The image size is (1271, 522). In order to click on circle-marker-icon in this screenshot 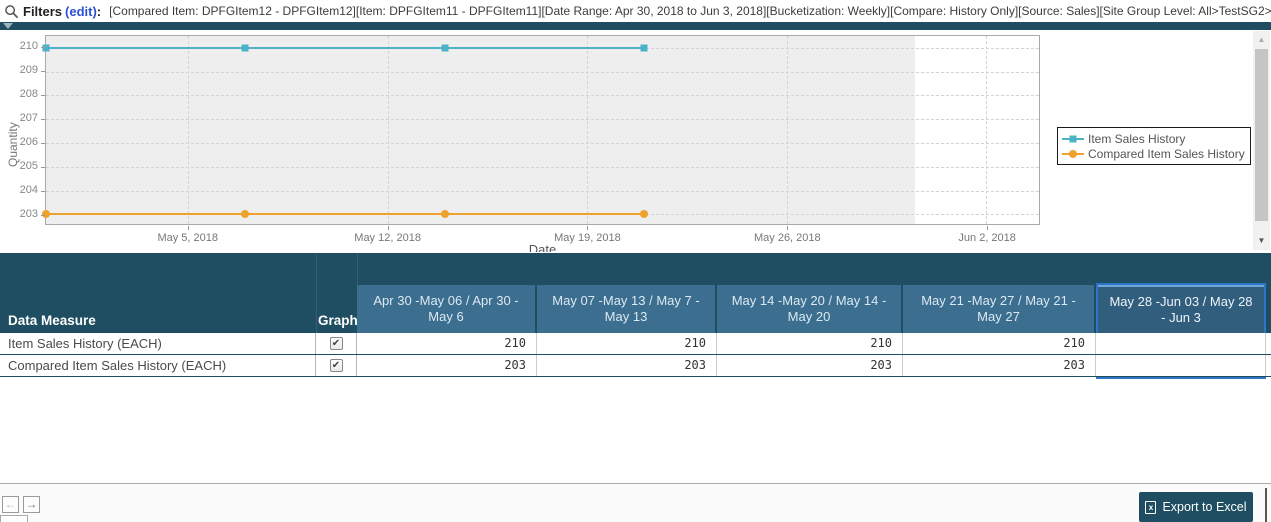, I will do `click(1073, 154)`.